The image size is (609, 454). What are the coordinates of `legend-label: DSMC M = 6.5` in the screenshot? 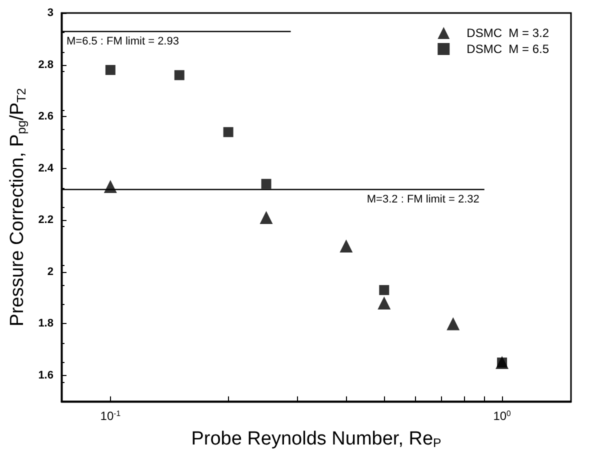 It's located at (508, 49).